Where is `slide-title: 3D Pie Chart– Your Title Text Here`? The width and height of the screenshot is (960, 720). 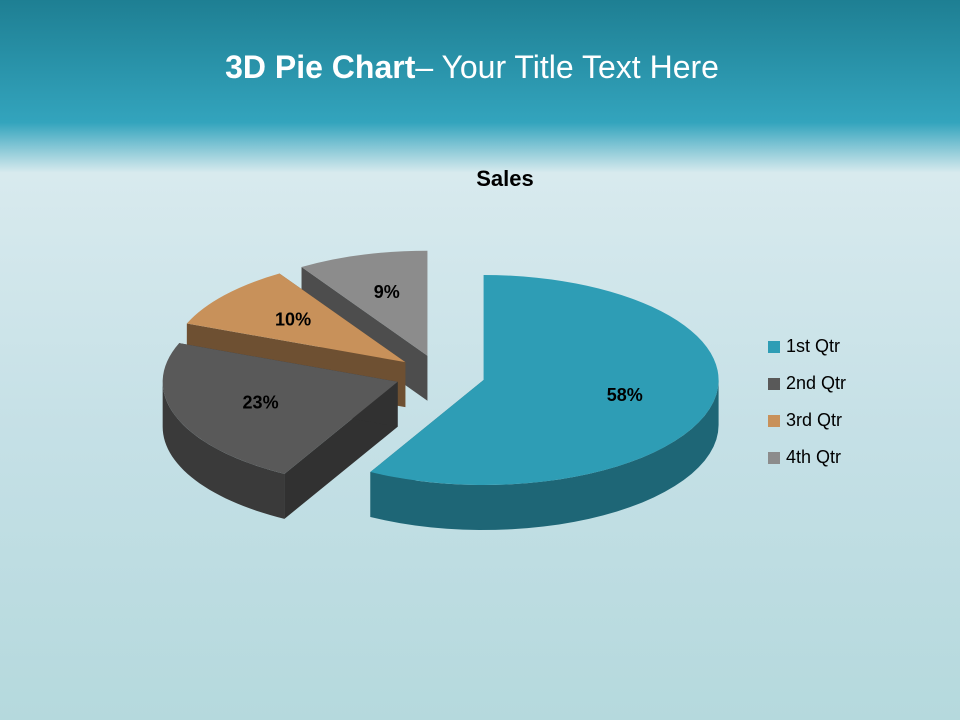 slide-title: 3D Pie Chart– Your Title Text Here is located at coordinates (472, 67).